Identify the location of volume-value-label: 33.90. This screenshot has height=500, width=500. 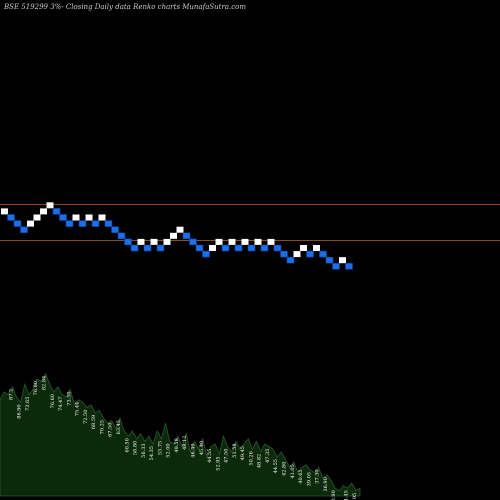
(334, 495).